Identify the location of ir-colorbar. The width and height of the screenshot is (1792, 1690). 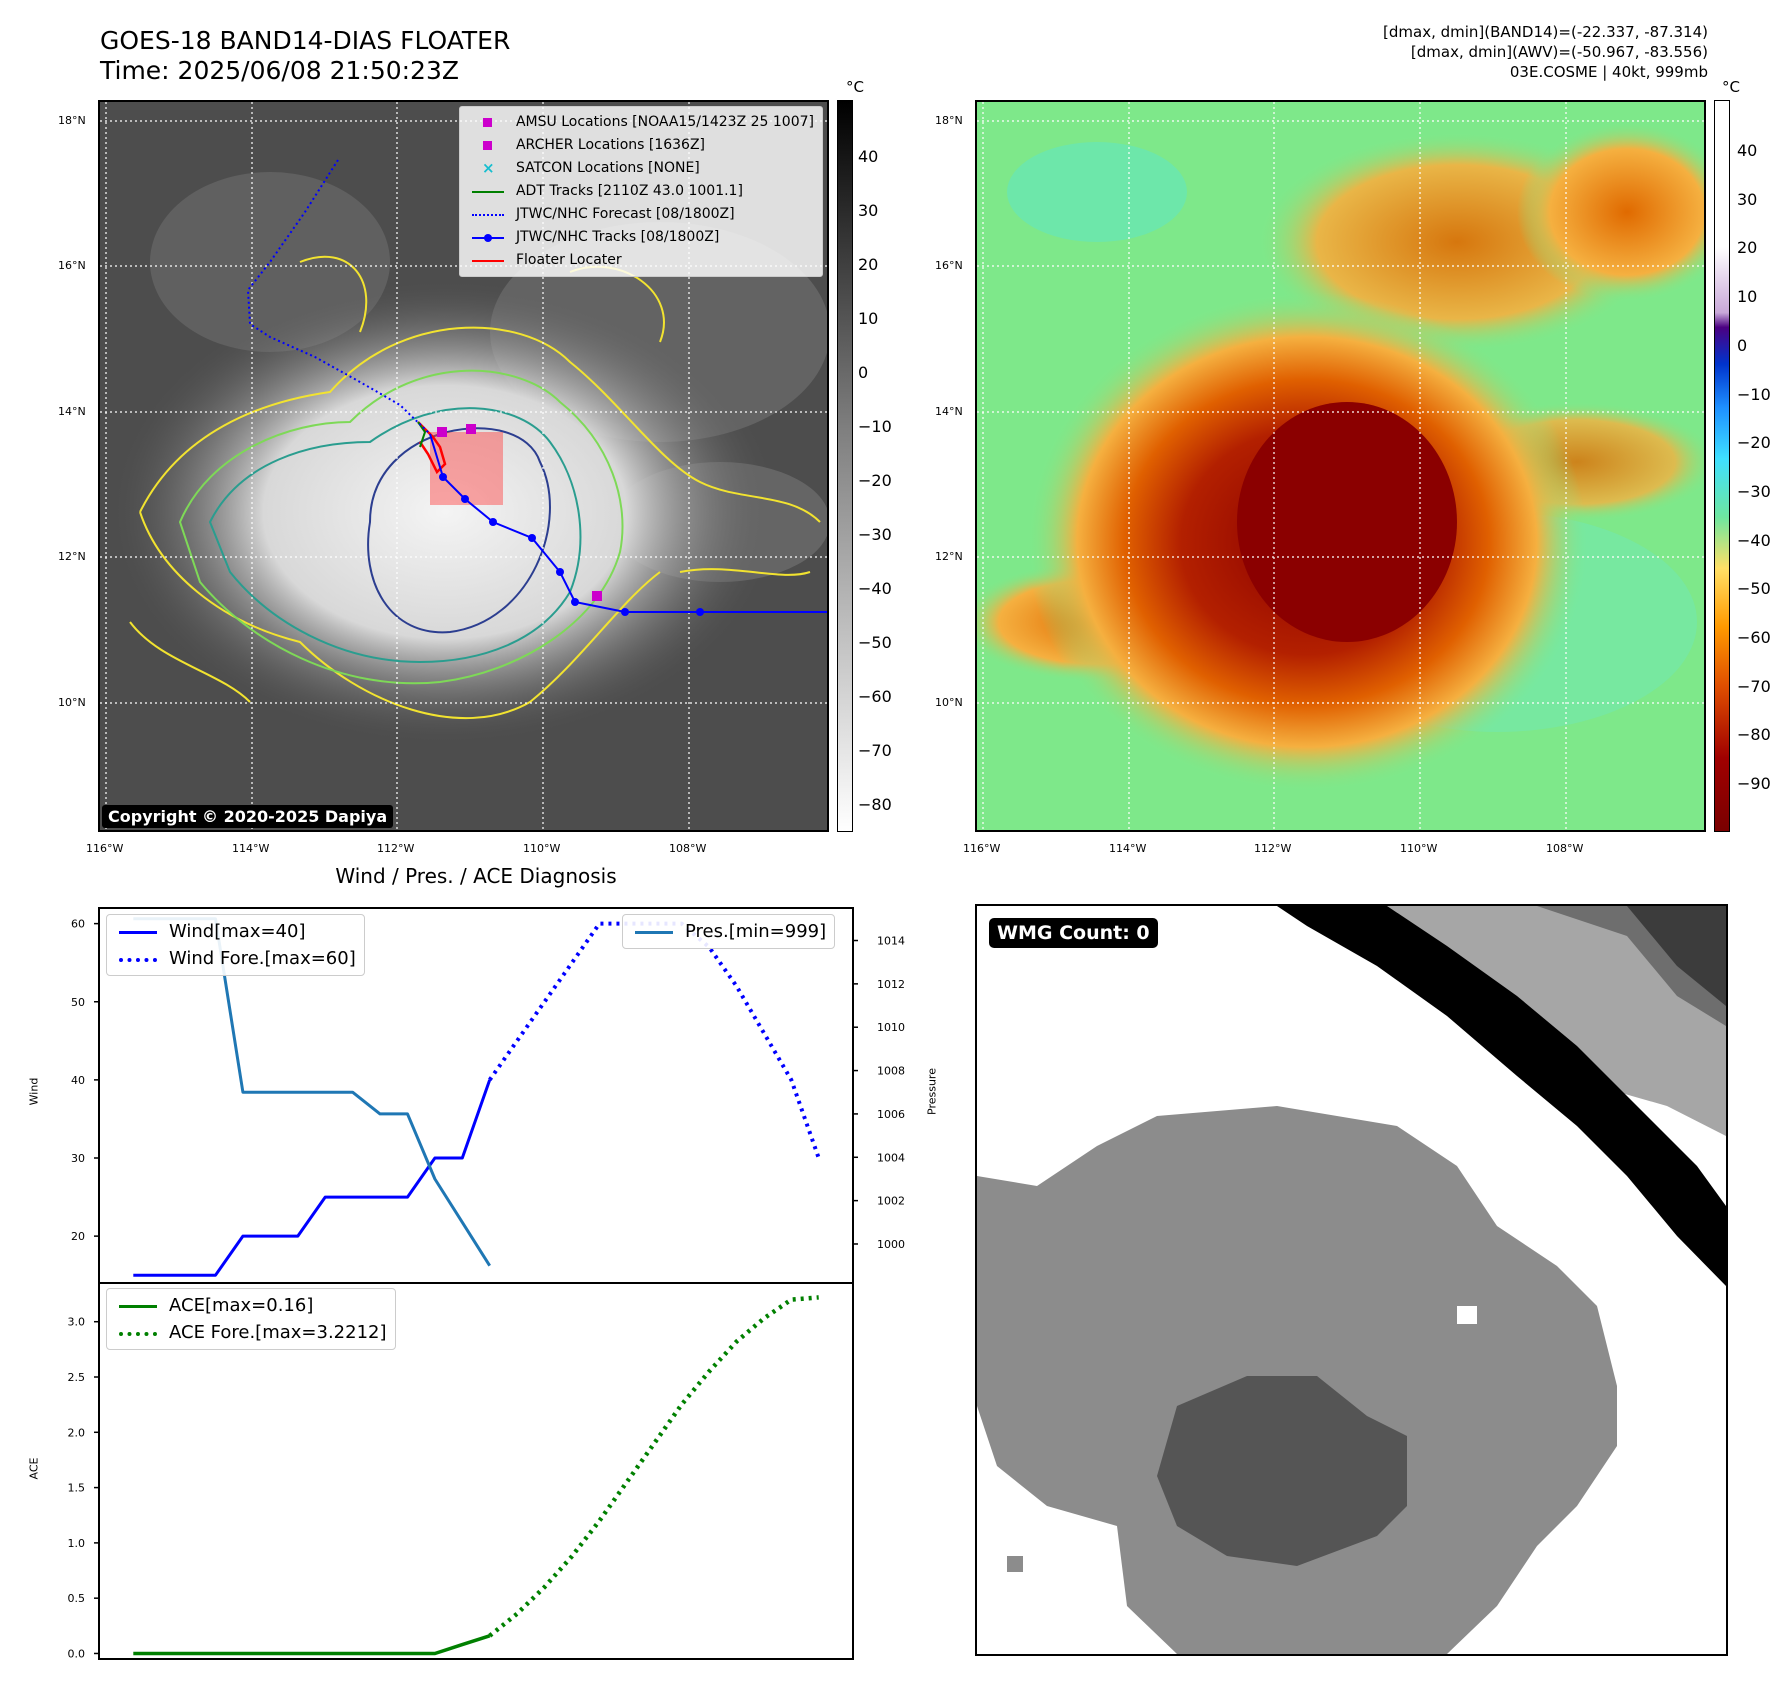
(845, 466).